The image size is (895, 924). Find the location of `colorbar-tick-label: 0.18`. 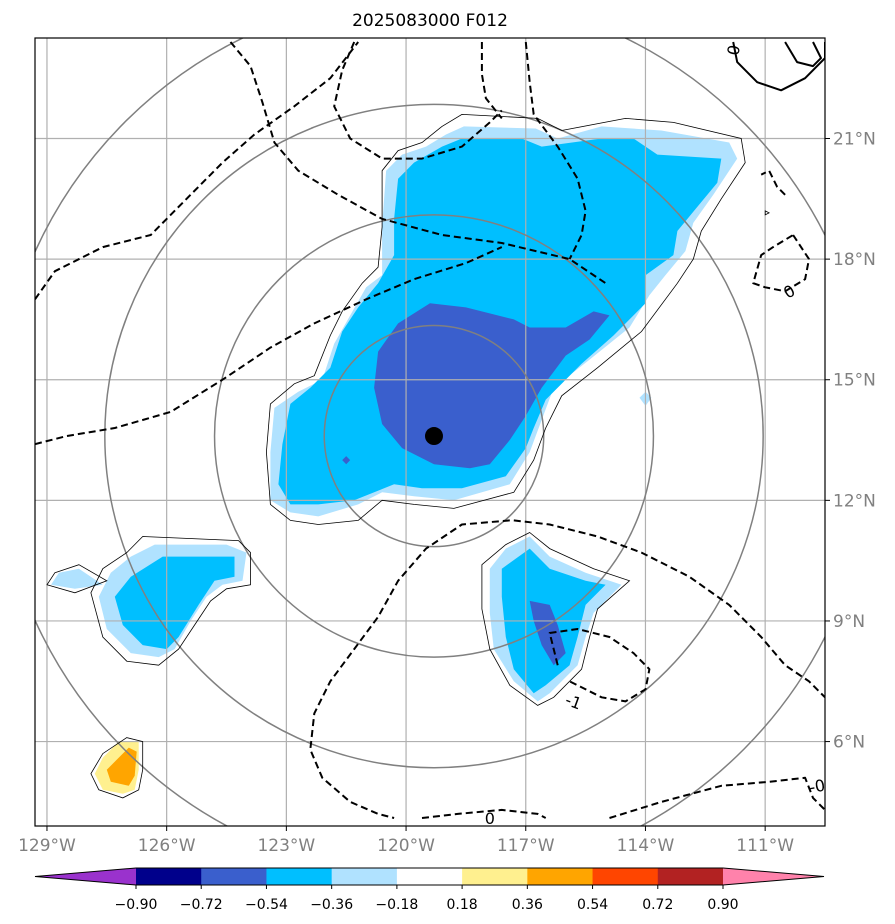

colorbar-tick-label: 0.18 is located at coordinates (462, 905).